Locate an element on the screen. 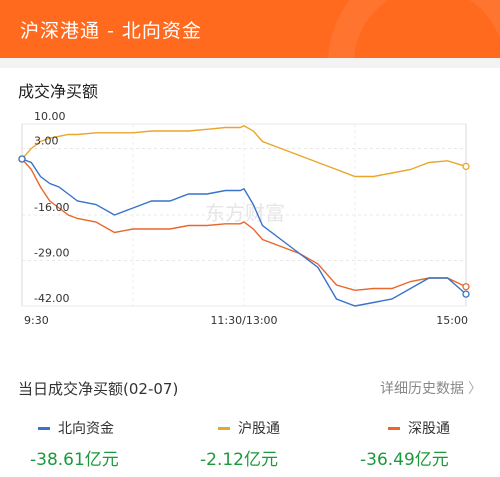 This screenshot has height=477, width=500. detail-history-label: 详细历史数据 is located at coordinates (422, 389).